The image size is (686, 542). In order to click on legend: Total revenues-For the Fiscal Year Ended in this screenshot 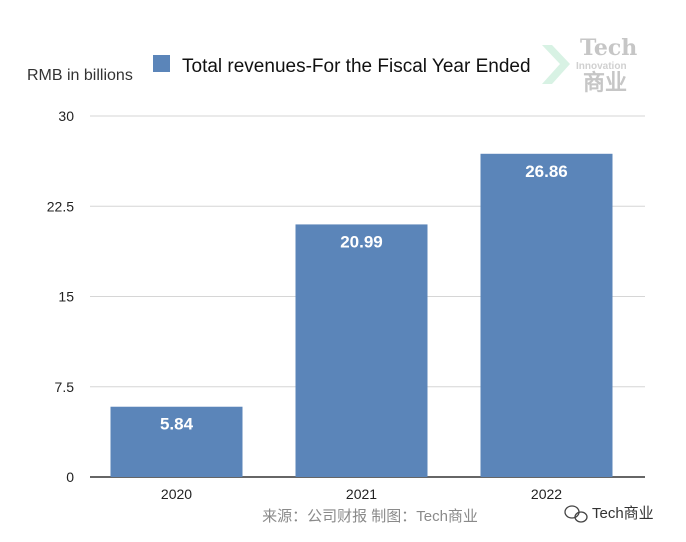, I will do `click(342, 66)`.